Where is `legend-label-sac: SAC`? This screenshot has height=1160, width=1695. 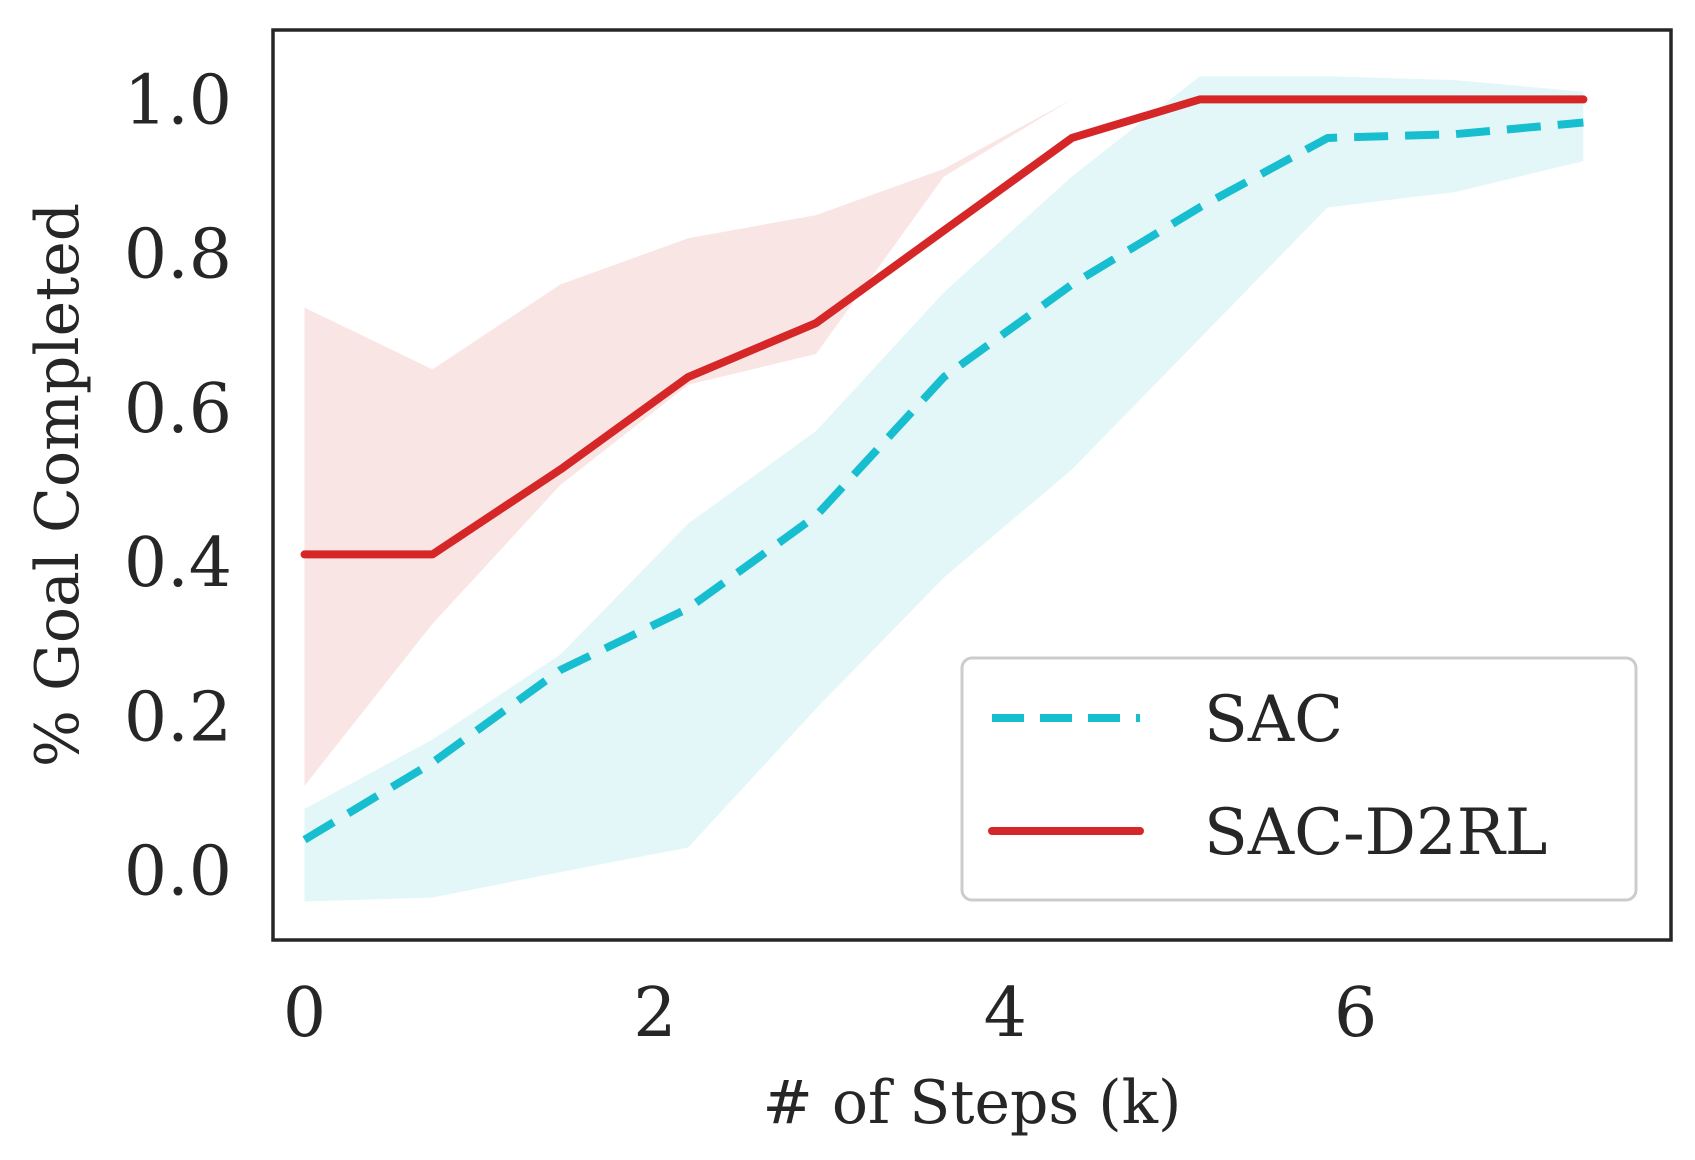
legend-label-sac: SAC is located at coordinates (1273, 720).